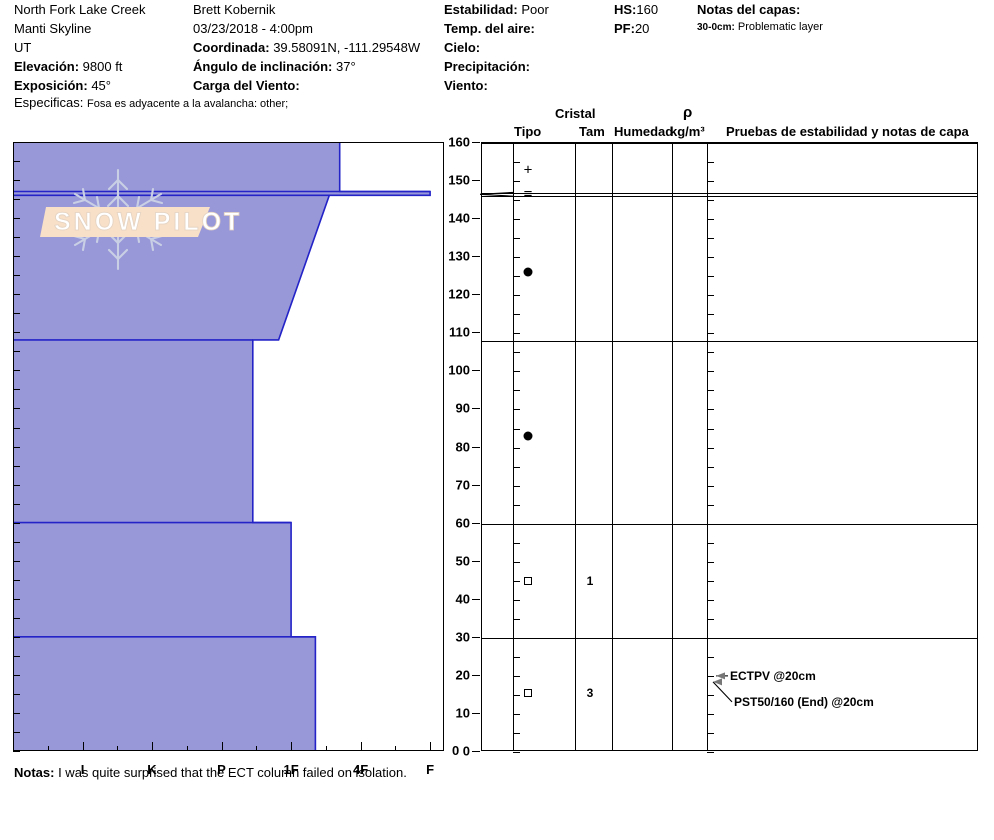 Image resolution: width=994 pixels, height=840 pixels. What do you see at coordinates (462, 446) in the screenshot?
I see `depth-tick-label: 80` at bounding box center [462, 446].